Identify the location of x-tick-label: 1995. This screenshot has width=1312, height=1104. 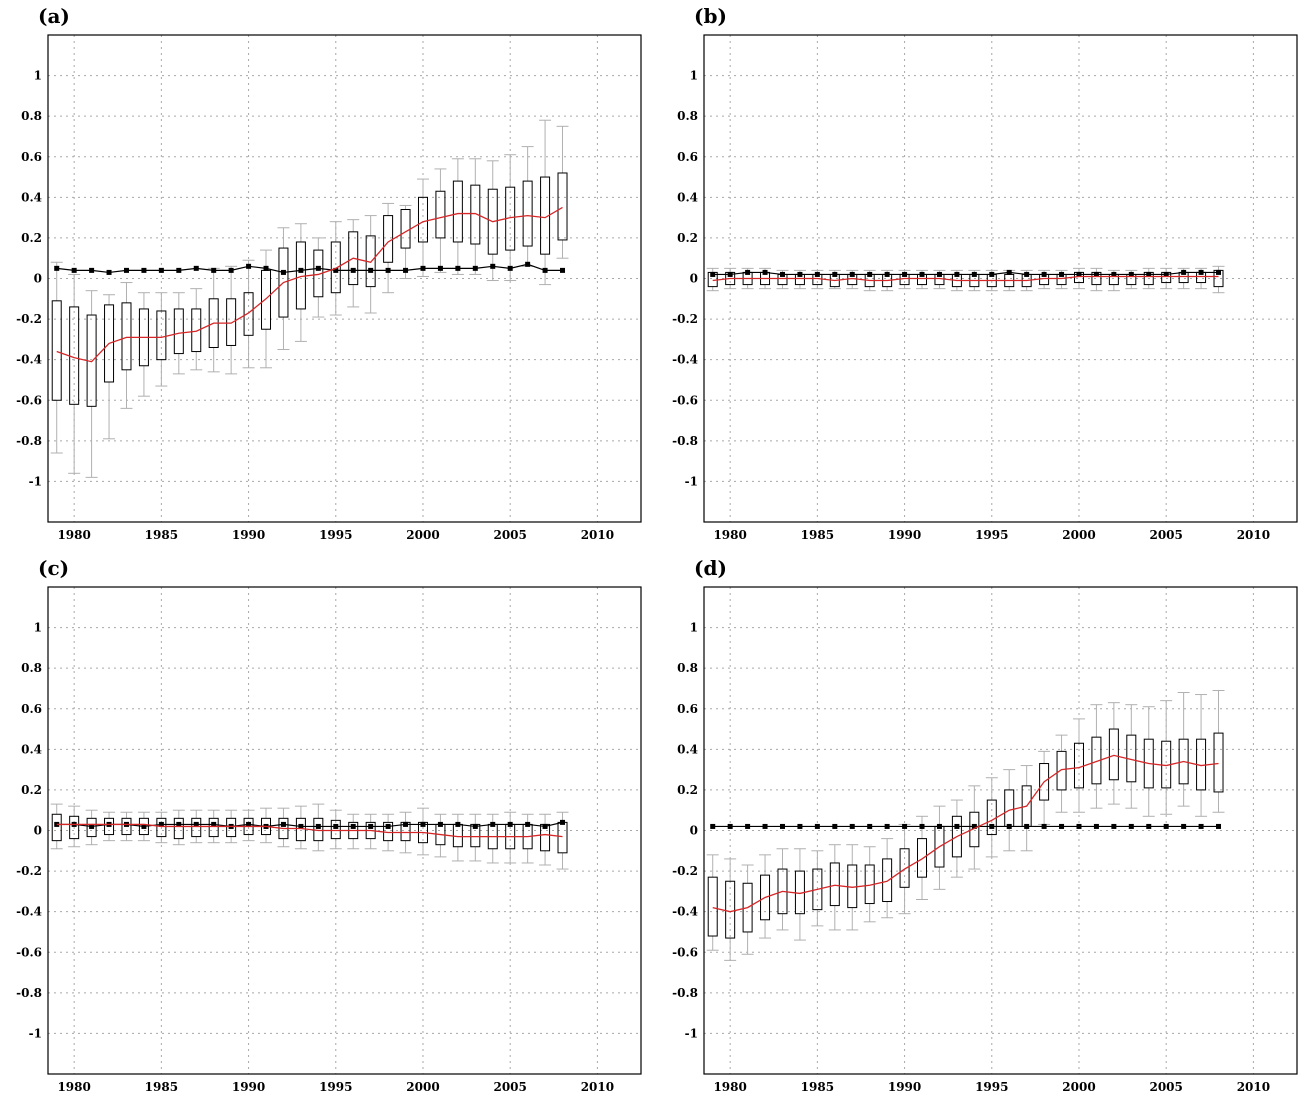
(991, 535).